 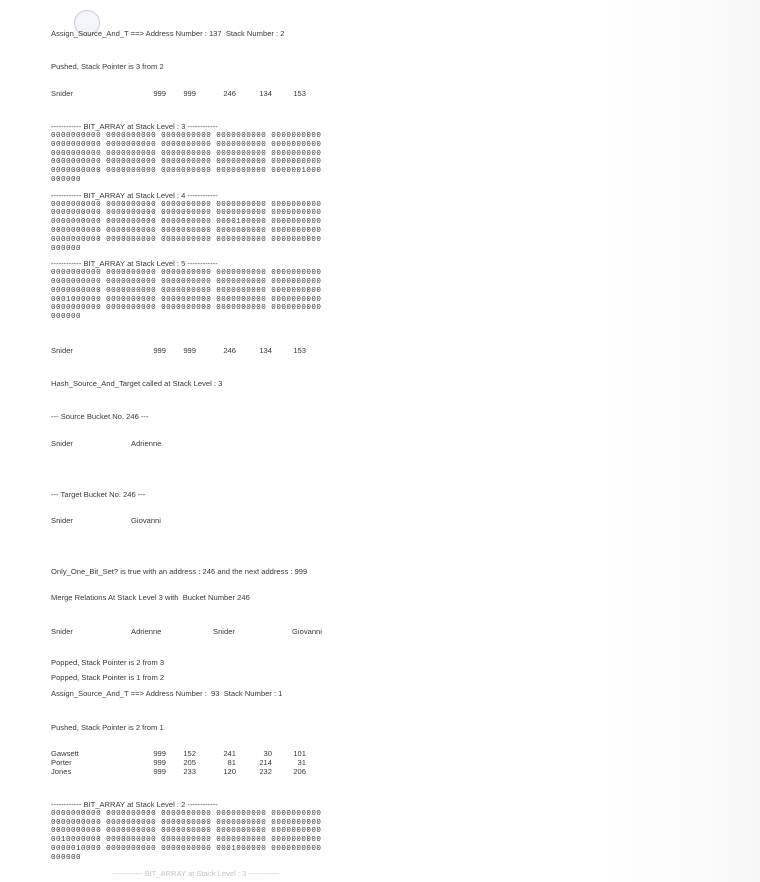 I want to click on record-value: 232, so click(x=265, y=771).